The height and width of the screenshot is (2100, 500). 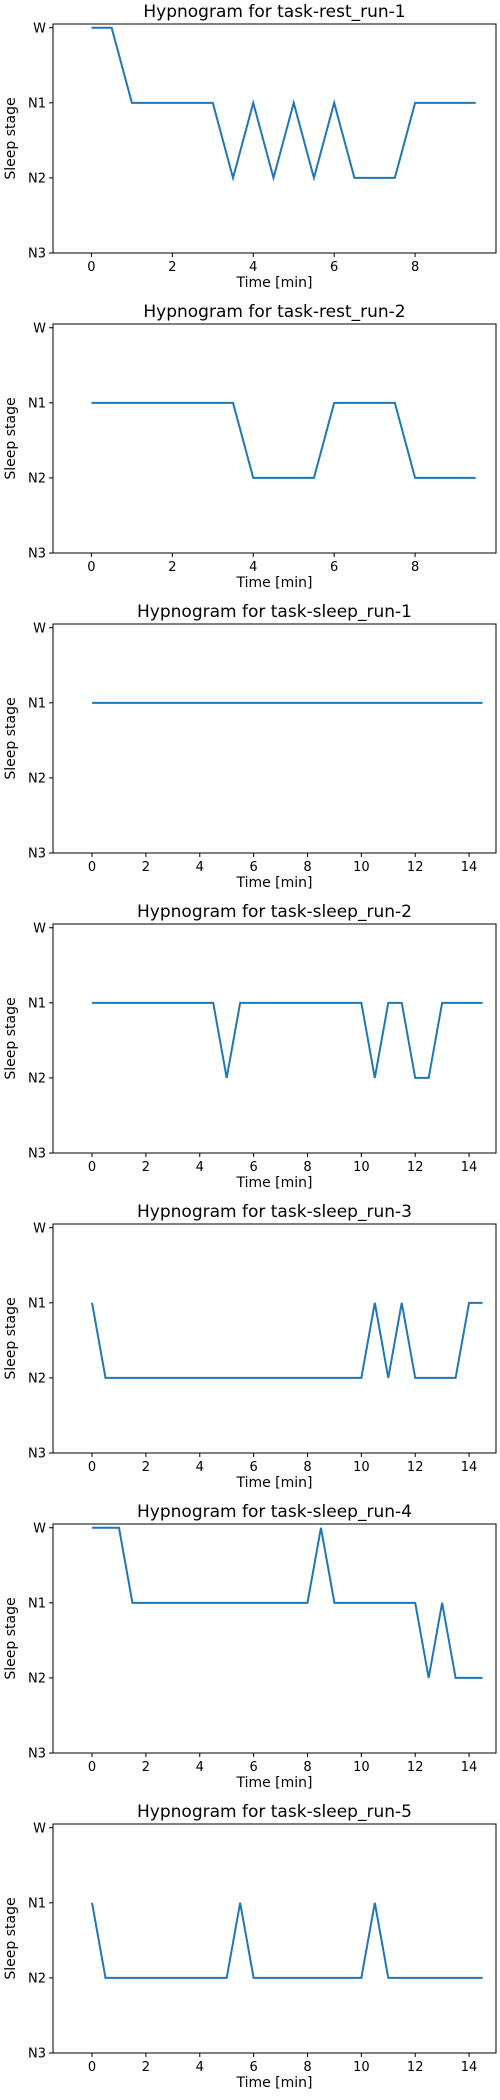 I want to click on chart-title: Hypnogram for task-sleep_run-3, so click(x=274, y=1212).